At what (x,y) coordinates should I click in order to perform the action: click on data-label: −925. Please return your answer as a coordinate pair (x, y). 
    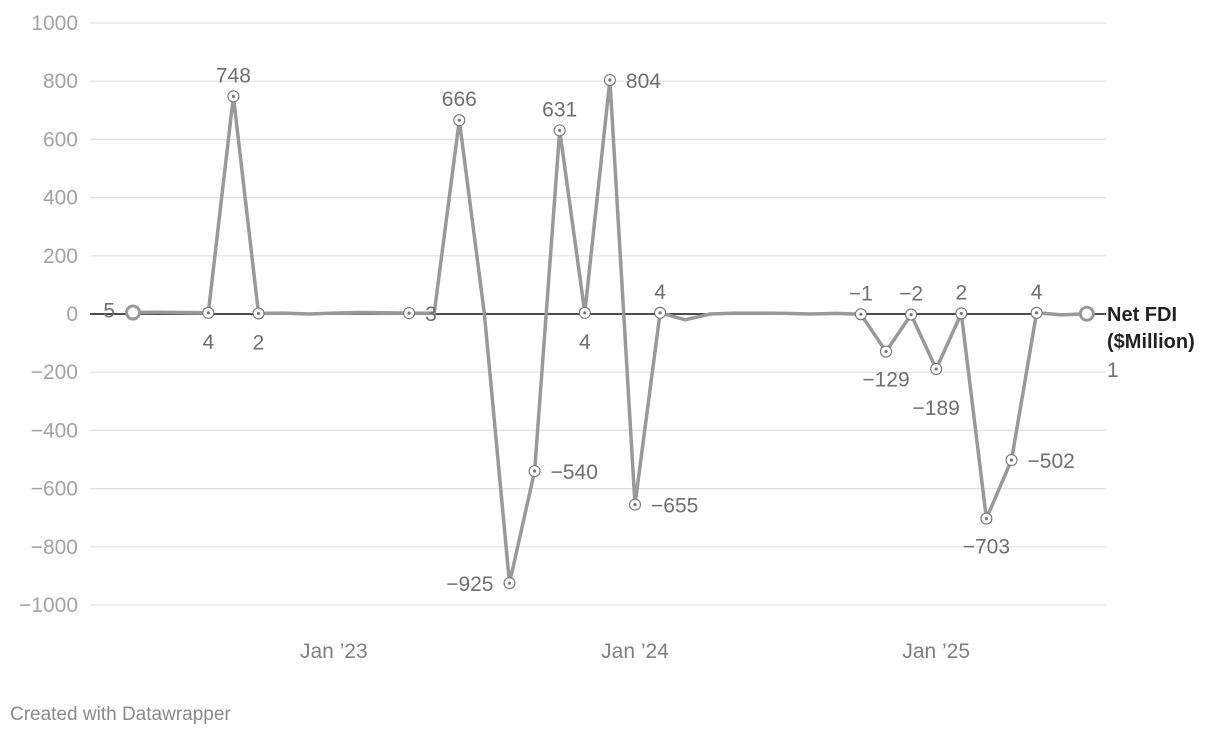
    Looking at the image, I should click on (469, 584).